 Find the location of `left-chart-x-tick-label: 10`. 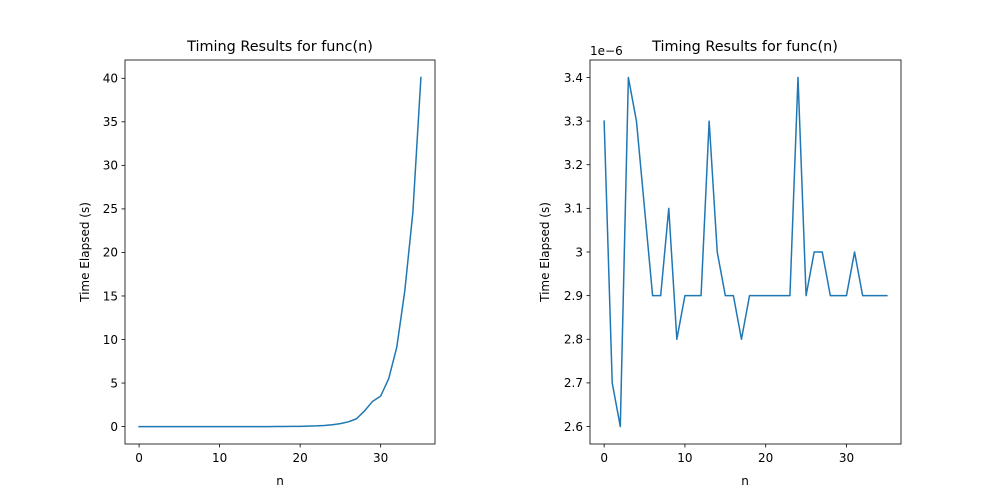

left-chart-x-tick-label: 10 is located at coordinates (219, 458).